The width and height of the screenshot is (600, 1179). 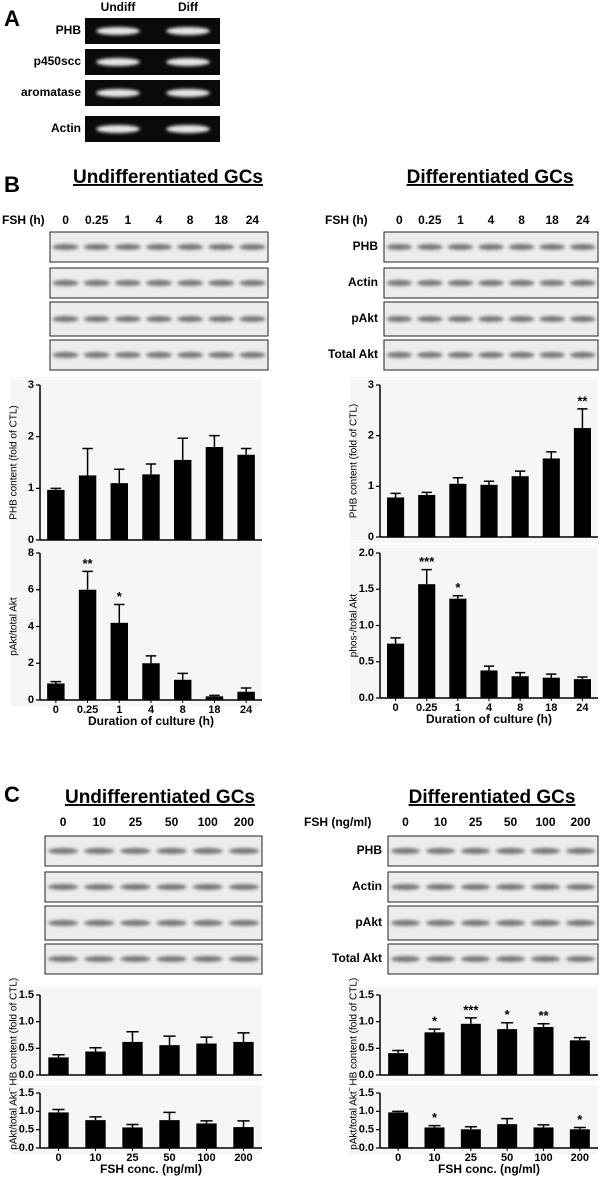 I want to click on lane-label: 0, so click(x=405, y=822).